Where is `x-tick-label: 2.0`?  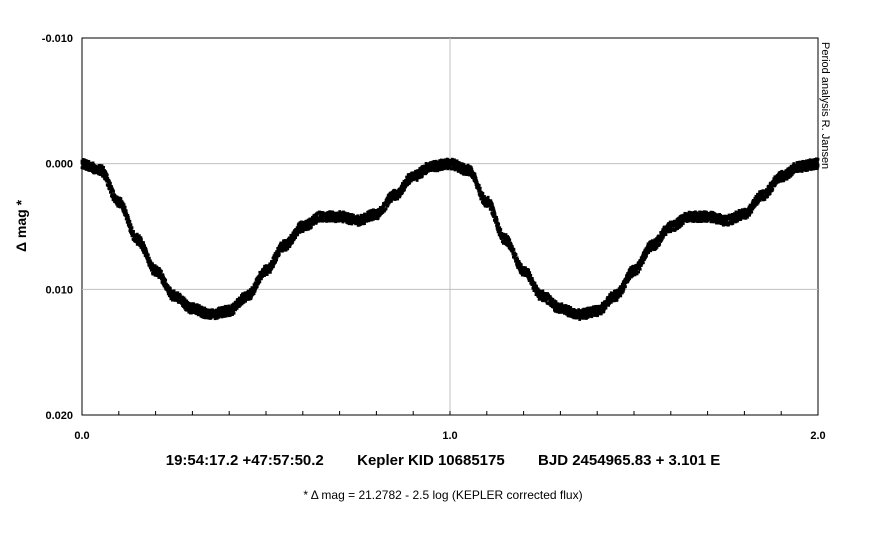
x-tick-label: 2.0 is located at coordinates (817, 436).